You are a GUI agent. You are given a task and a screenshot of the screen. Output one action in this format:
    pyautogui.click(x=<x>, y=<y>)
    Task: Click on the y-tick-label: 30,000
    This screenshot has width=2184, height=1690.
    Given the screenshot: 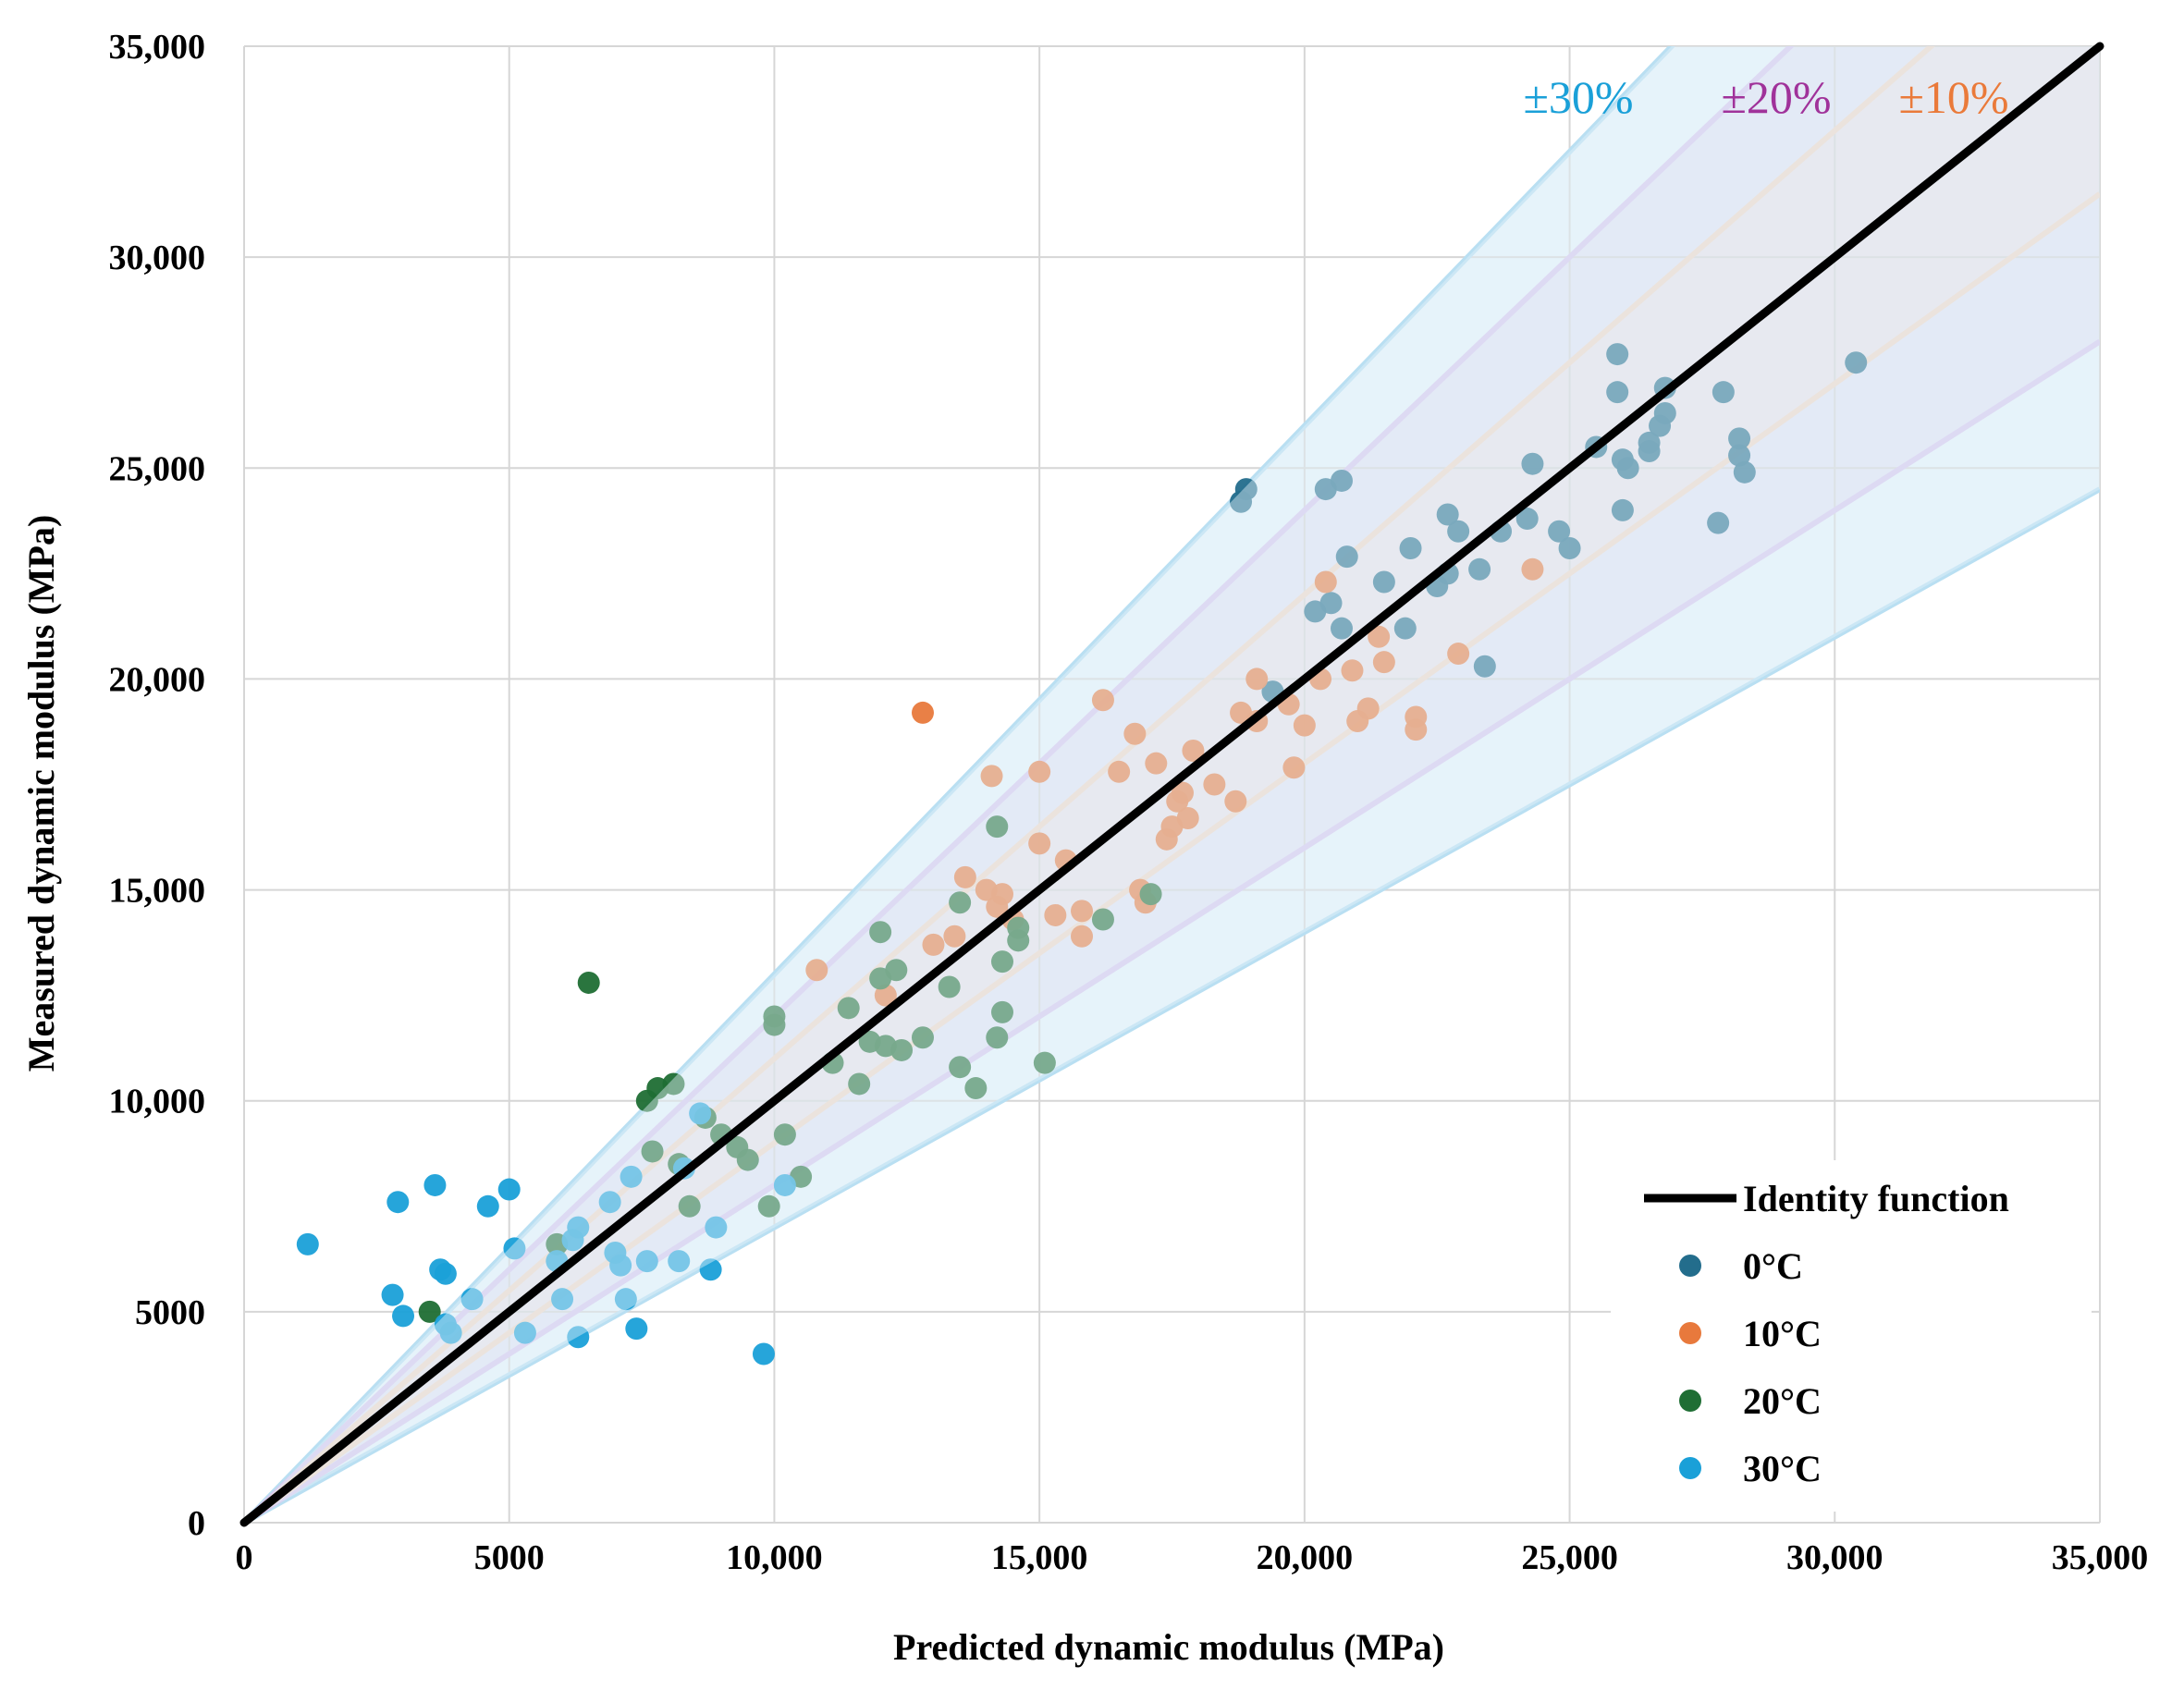 What is the action you would take?
    pyautogui.click(x=157, y=258)
    